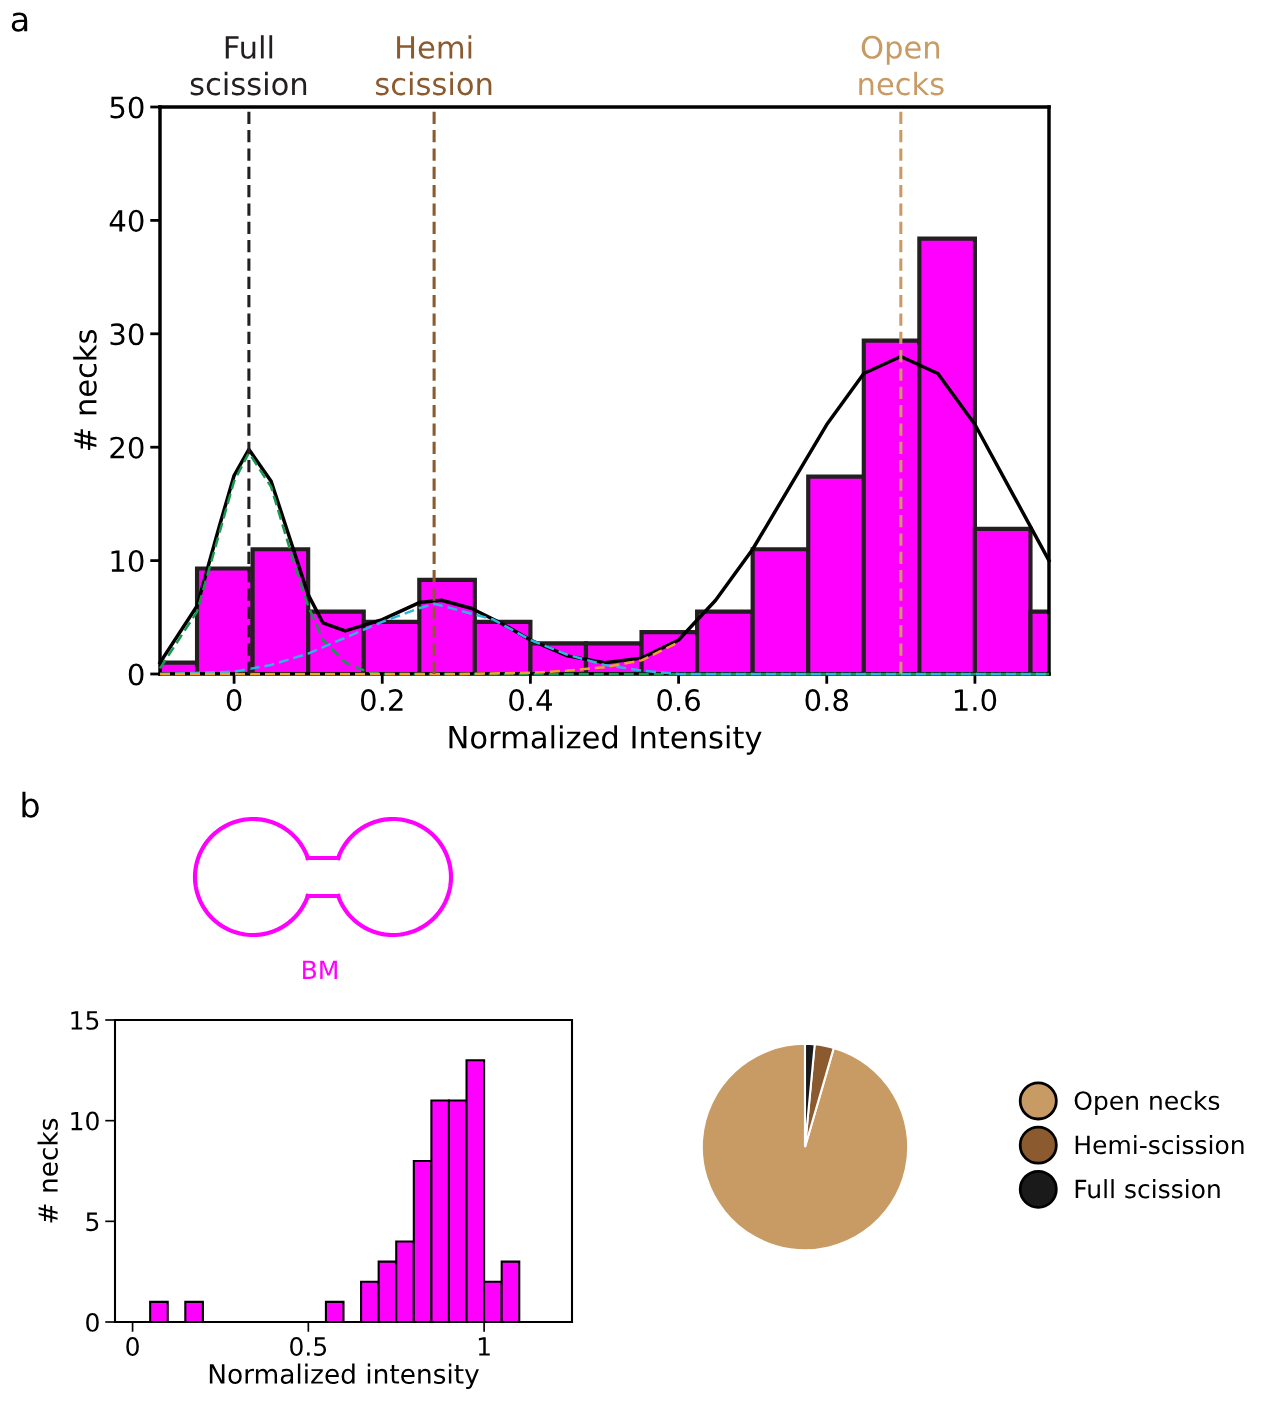 This screenshot has width=1267, height=1402. What do you see at coordinates (805, 1147) in the screenshot?
I see `pie-slice` at bounding box center [805, 1147].